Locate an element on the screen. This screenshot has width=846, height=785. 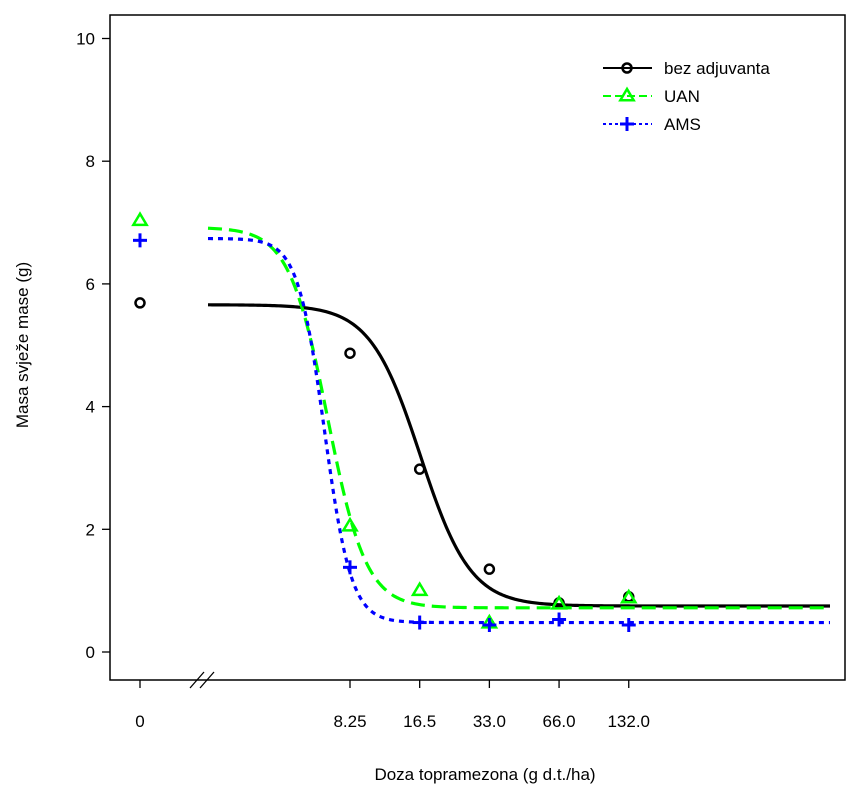
y-tick-label: 4 is located at coordinates (90, 407).